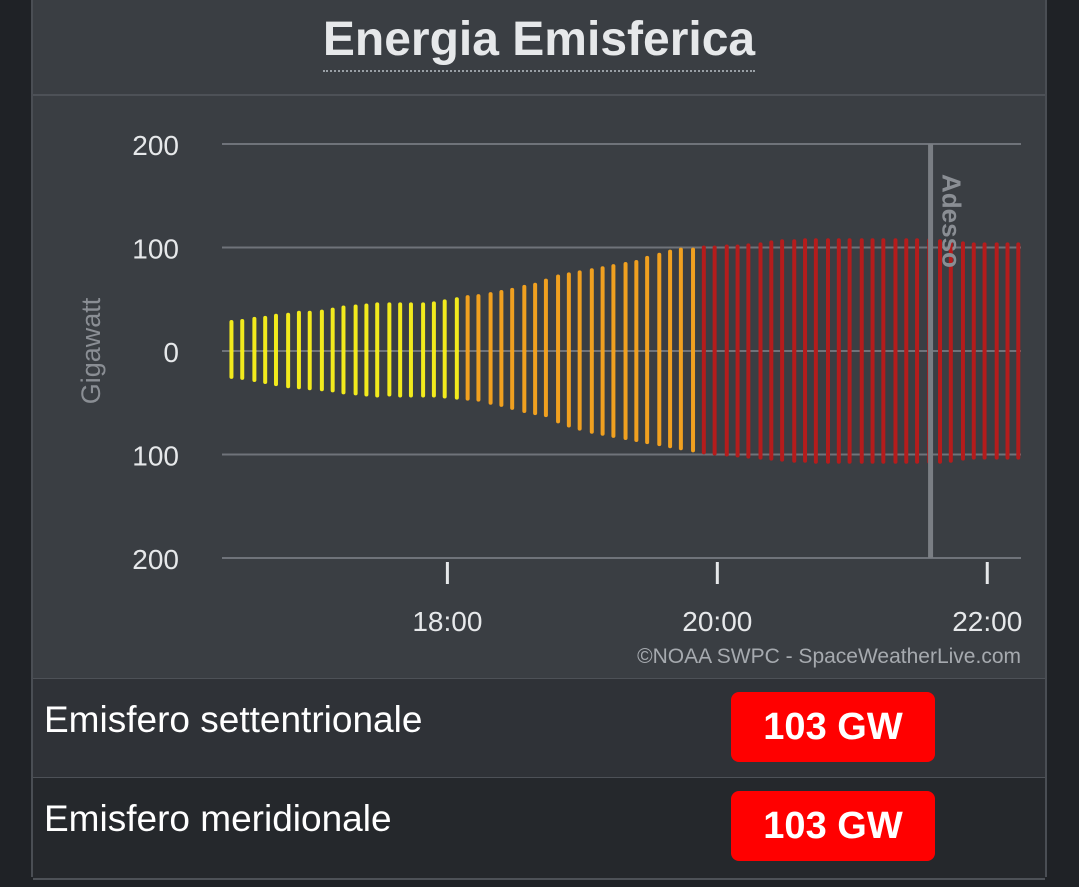 The width and height of the screenshot is (1079, 887). What do you see at coordinates (171, 352) in the screenshot?
I see `y-tick-label: 0` at bounding box center [171, 352].